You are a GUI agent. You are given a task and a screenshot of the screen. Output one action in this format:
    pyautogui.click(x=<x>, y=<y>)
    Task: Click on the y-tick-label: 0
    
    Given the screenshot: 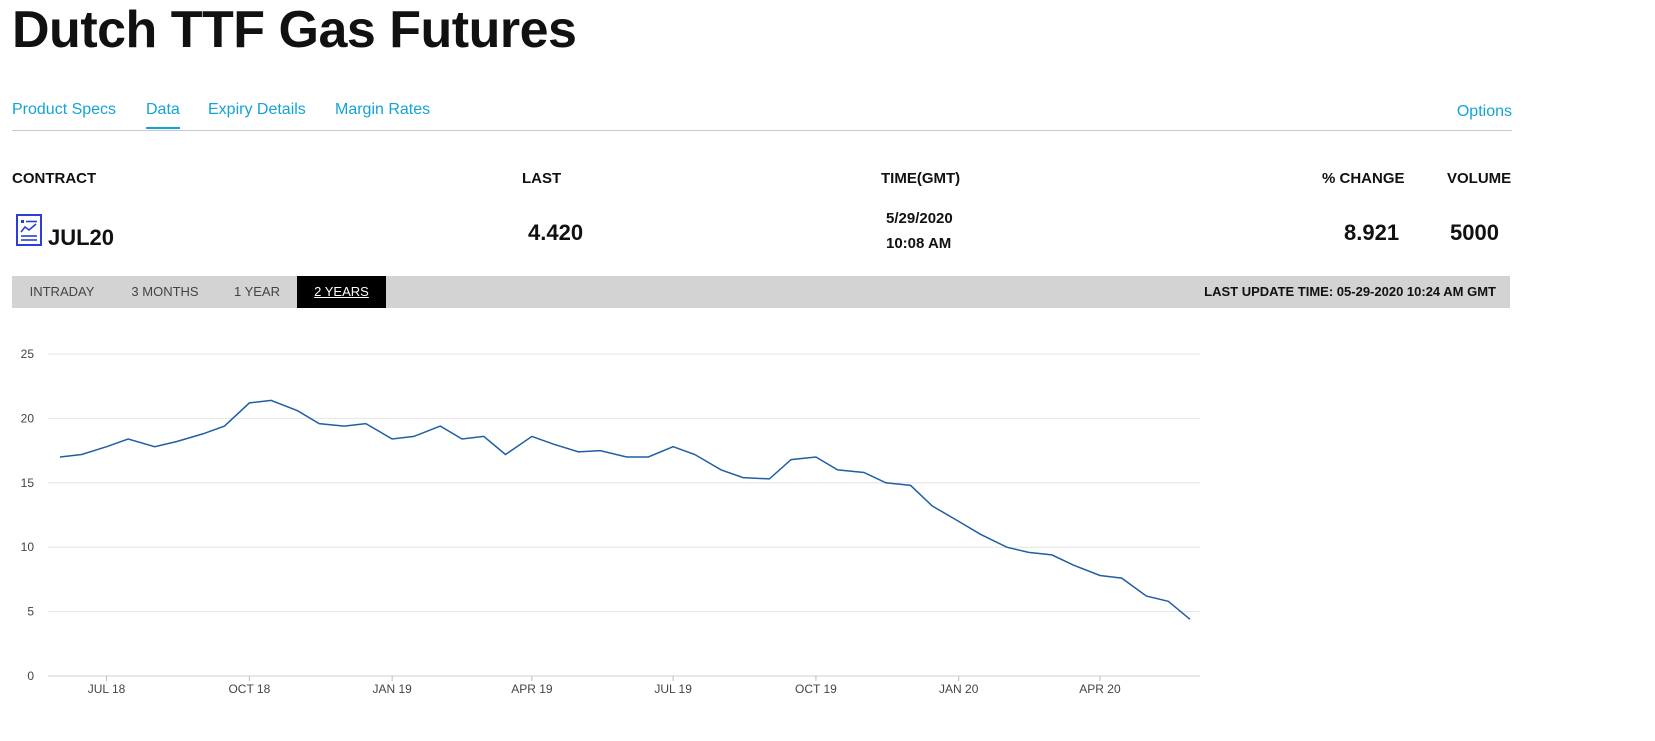 What is the action you would take?
    pyautogui.click(x=30, y=676)
    